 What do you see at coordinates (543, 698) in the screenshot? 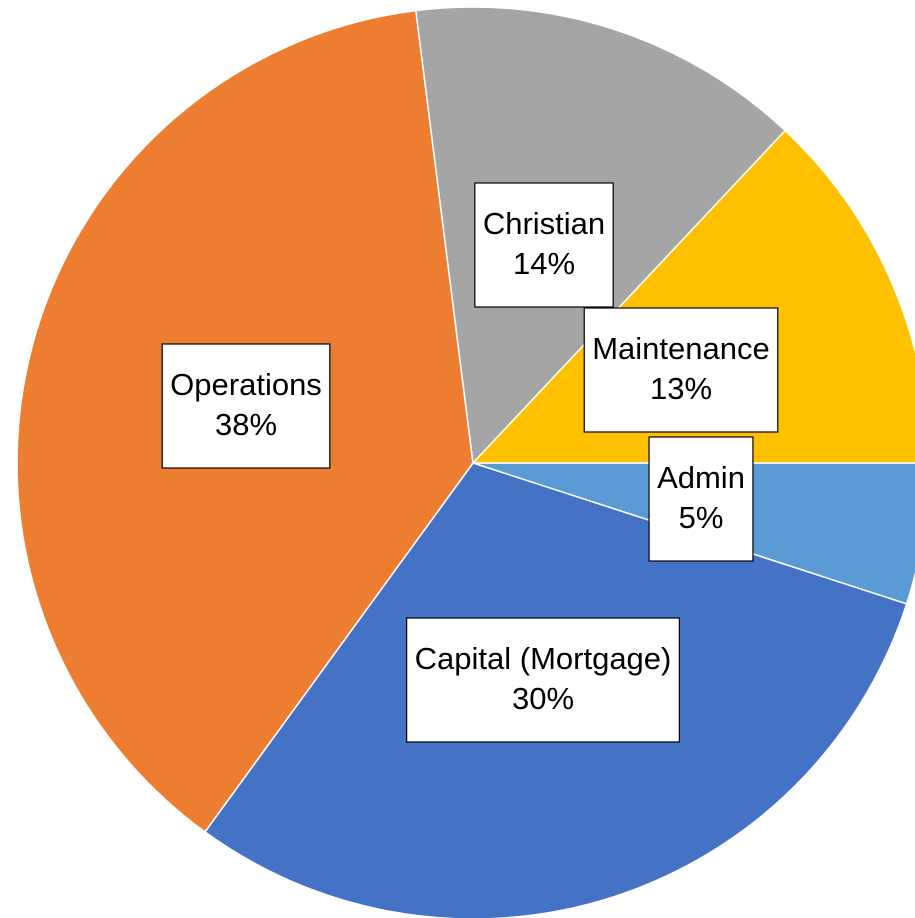
I see `label-value: 30%` at bounding box center [543, 698].